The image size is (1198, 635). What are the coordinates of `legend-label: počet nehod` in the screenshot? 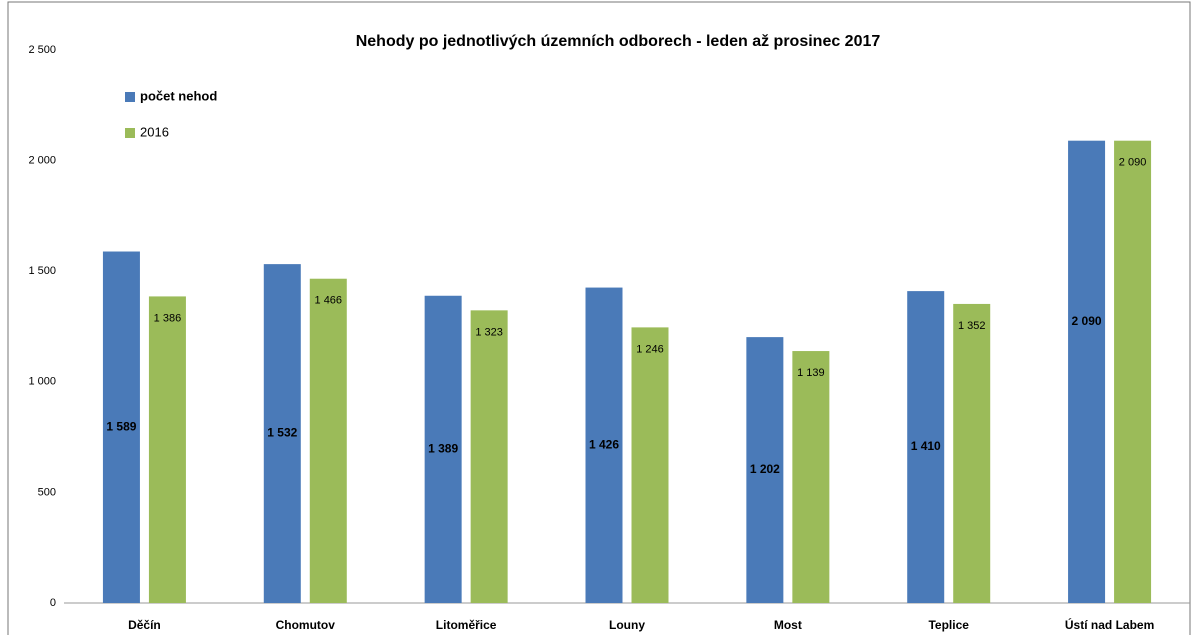 It's located at (178, 95).